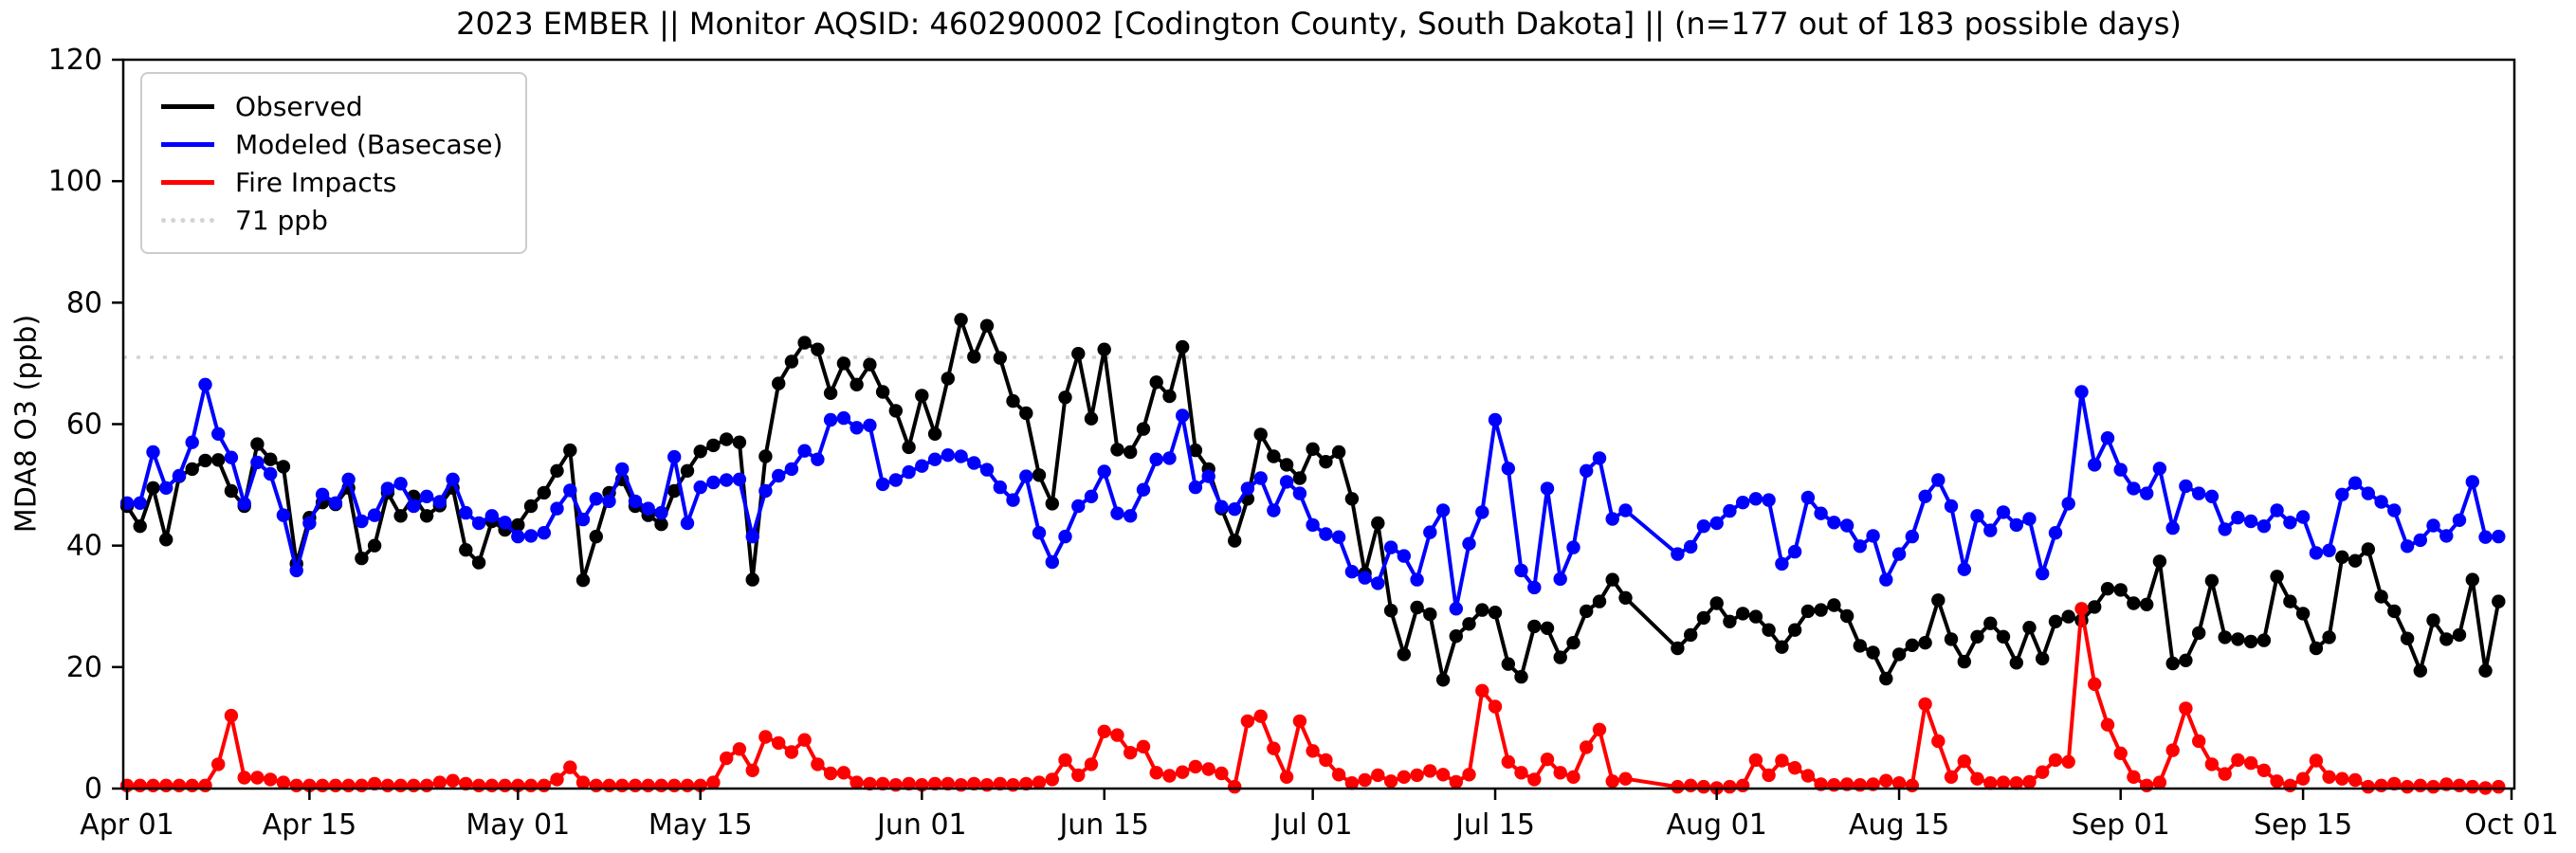  I want to click on legend-label-observed: Observed, so click(299, 106).